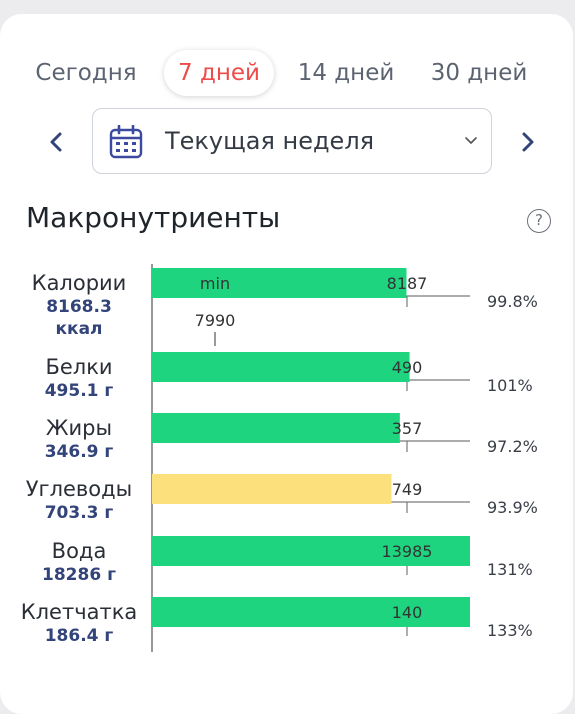 This screenshot has width=575, height=714. Describe the element at coordinates (407, 428) in the screenshot. I see `target-label: 357` at that location.